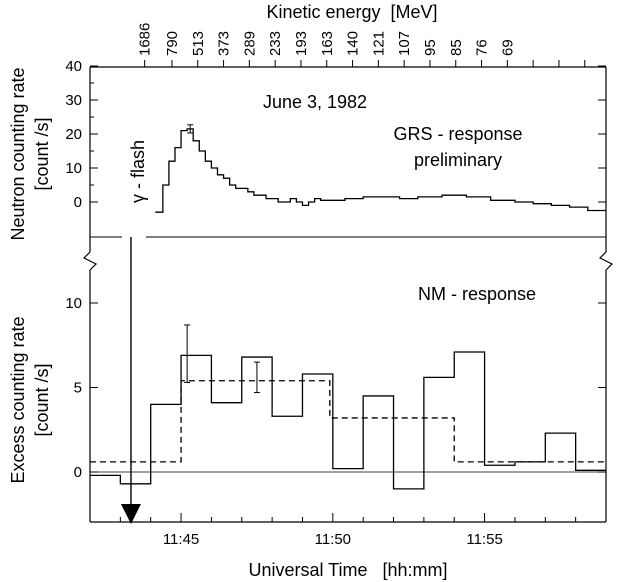 This screenshot has width=618, height=582. I want to click on axis-break-right, so click(606, 261).